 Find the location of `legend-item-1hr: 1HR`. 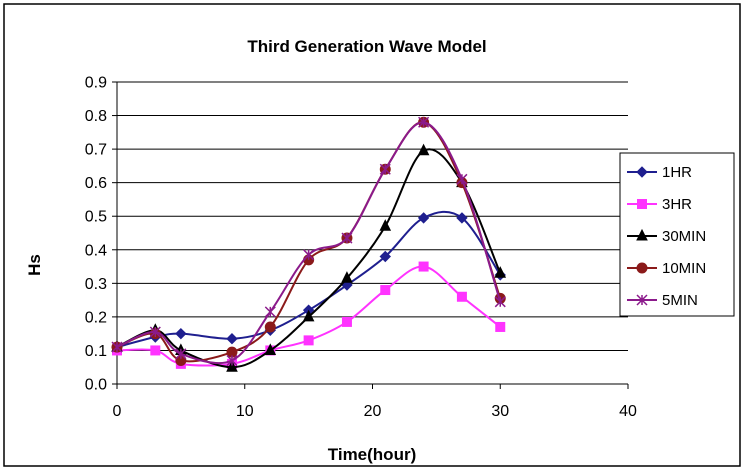

legend-item-1hr: 1HR is located at coordinates (659, 172).